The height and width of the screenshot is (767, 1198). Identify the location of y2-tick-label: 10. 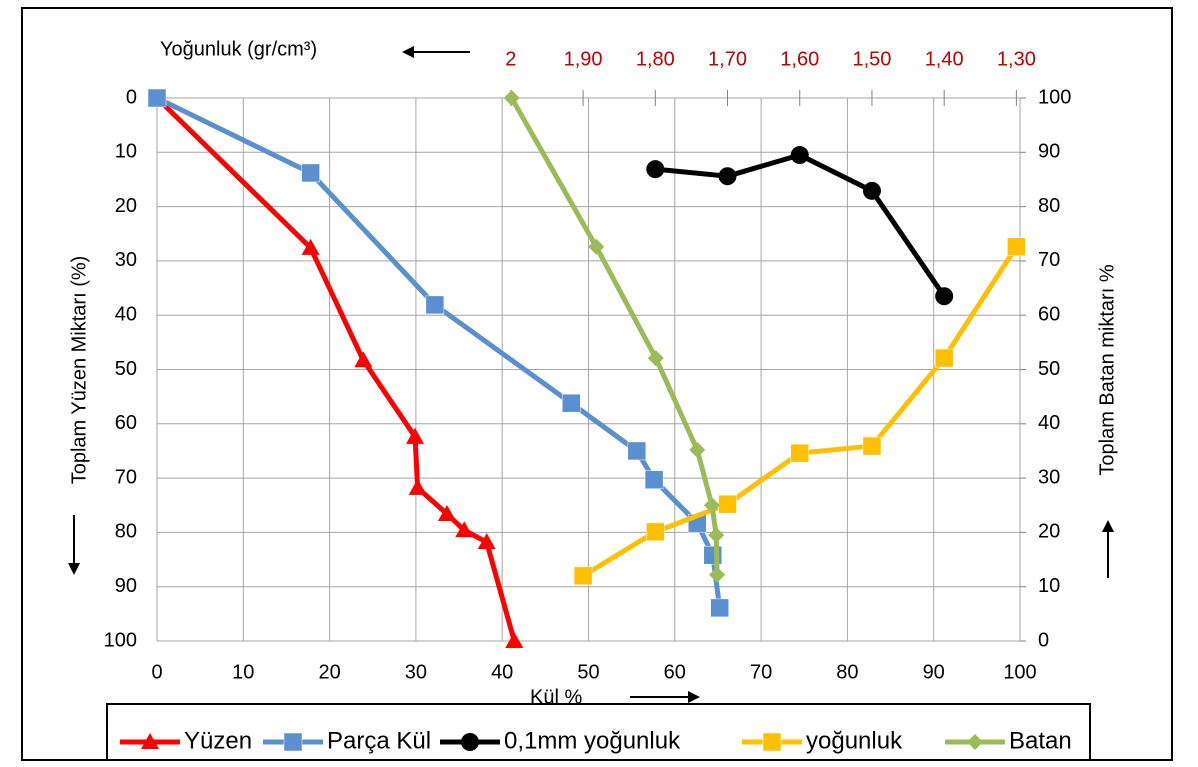
(1049, 586).